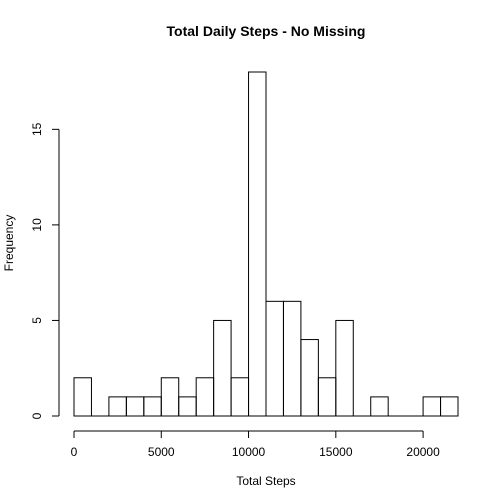  Describe the element at coordinates (37, 225) in the screenshot. I see `y-tick-label: 10` at that location.